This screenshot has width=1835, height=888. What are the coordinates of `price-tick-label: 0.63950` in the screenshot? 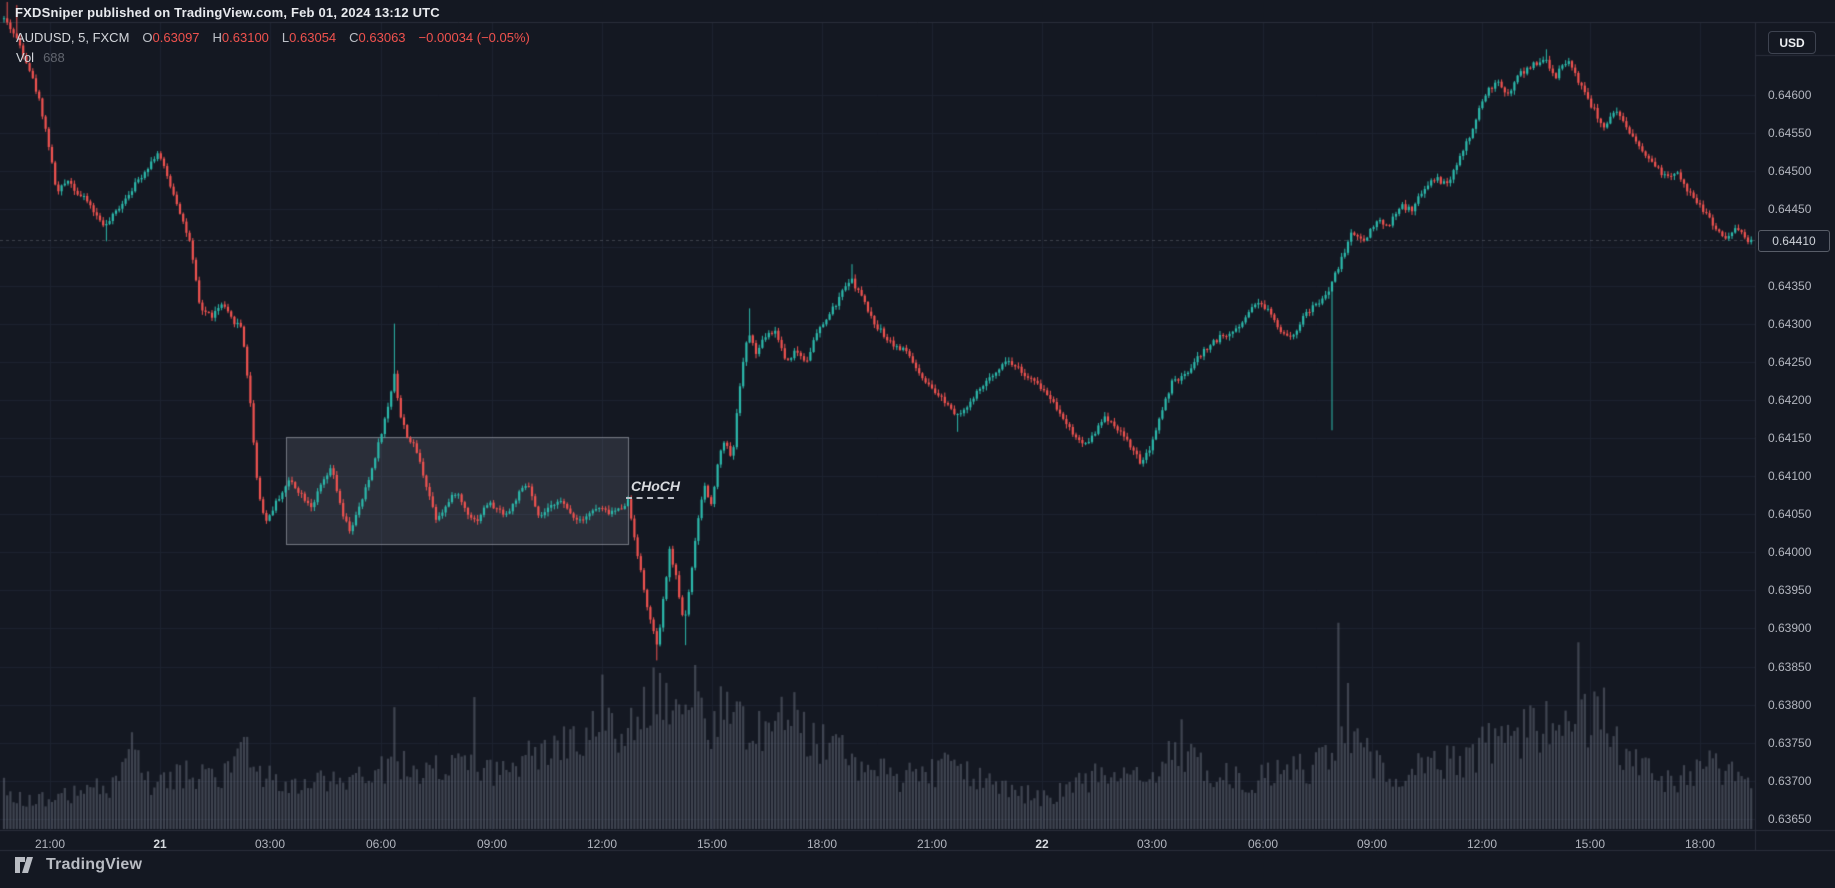 It's located at (1790, 590).